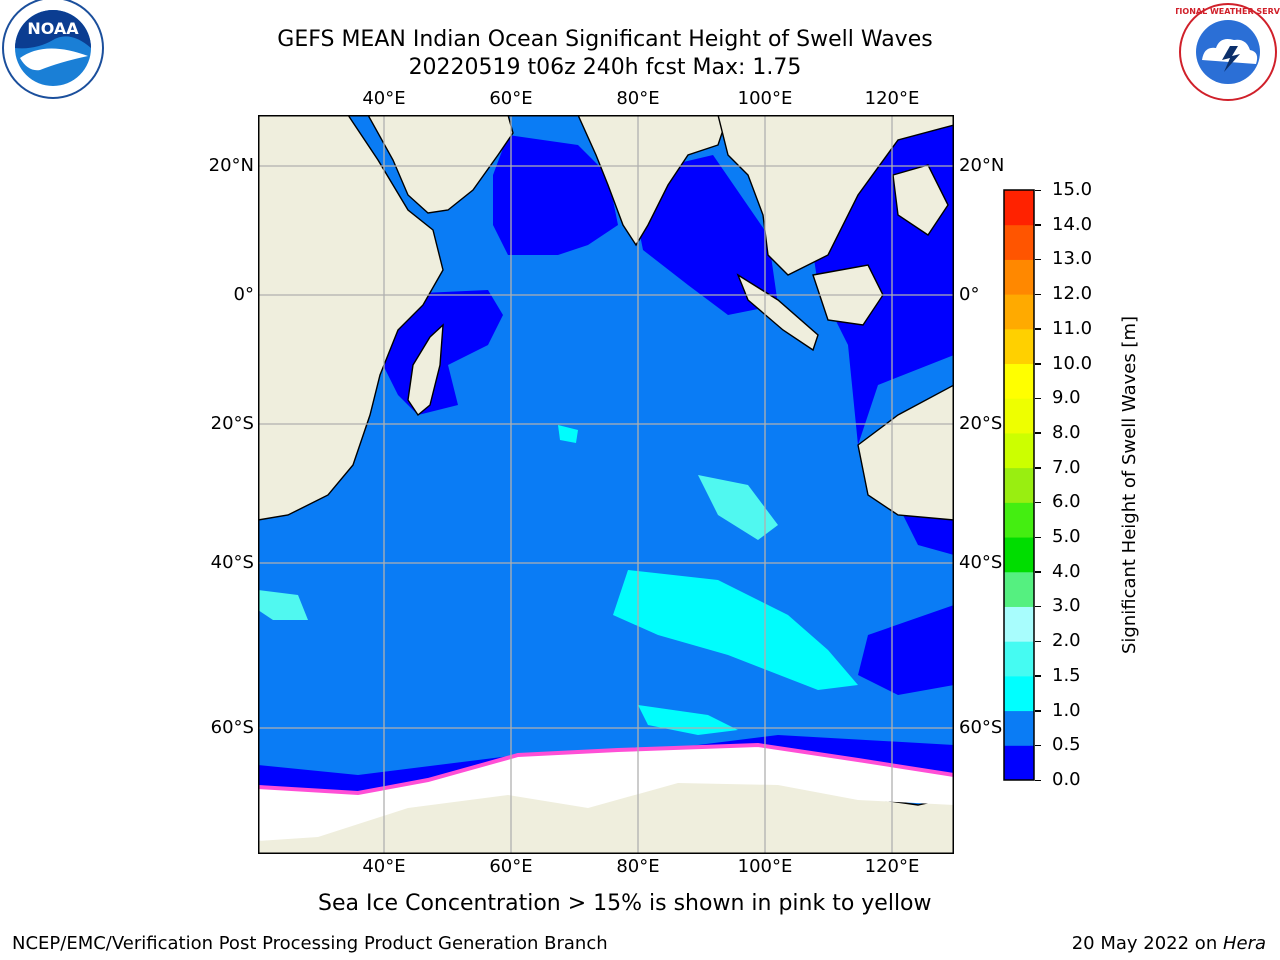 This screenshot has width=1280, height=960. Describe the element at coordinates (1072, 328) in the screenshot. I see `colorbar-tick-label: 11.0` at that location.